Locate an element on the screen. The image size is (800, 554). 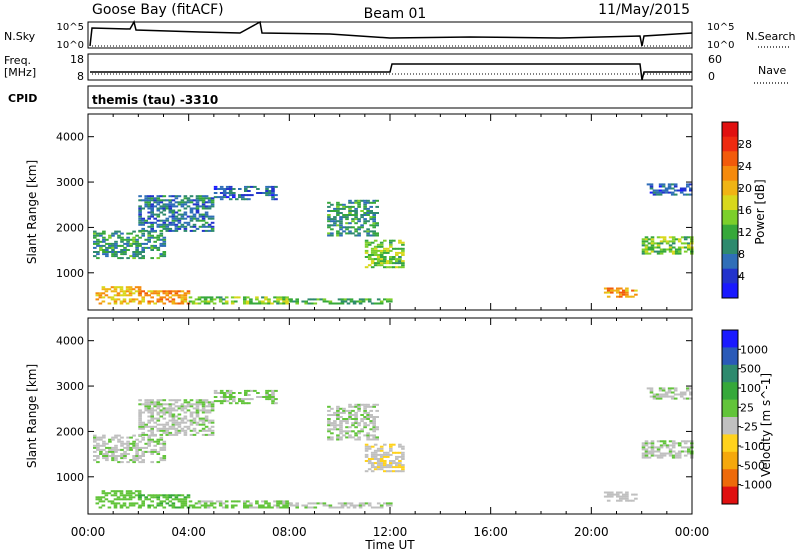
y-tick-label: 1000 is located at coordinates (70, 273).